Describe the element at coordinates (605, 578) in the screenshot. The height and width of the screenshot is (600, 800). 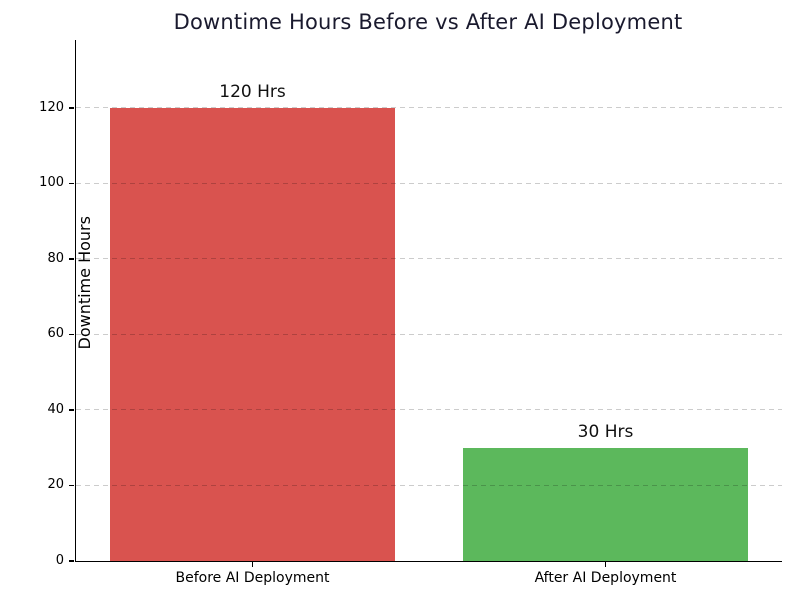
I see `x-tick-label-1: After AI Deployment` at that location.